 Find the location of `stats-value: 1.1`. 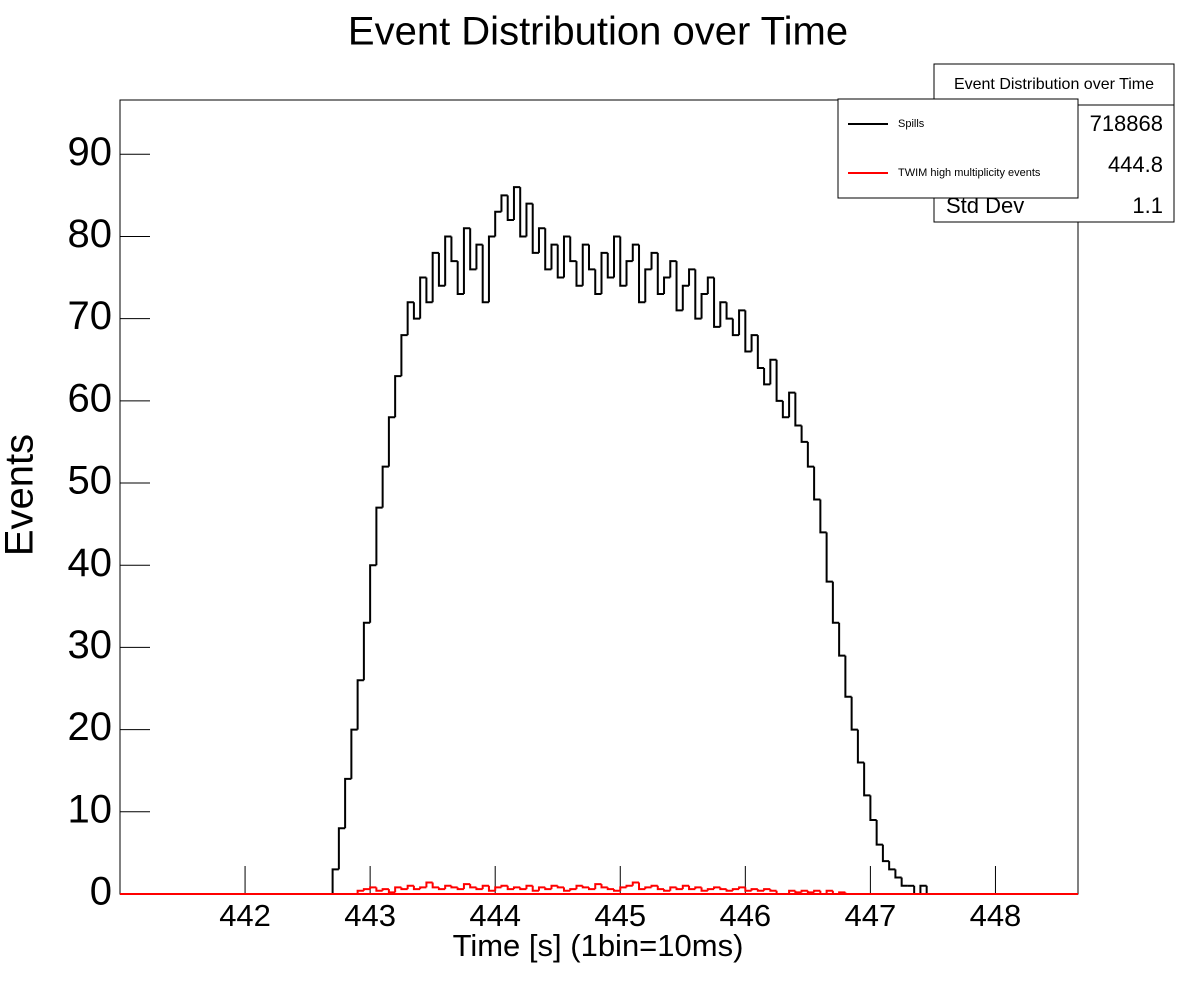

stats-value: 1.1 is located at coordinates (1147, 205).